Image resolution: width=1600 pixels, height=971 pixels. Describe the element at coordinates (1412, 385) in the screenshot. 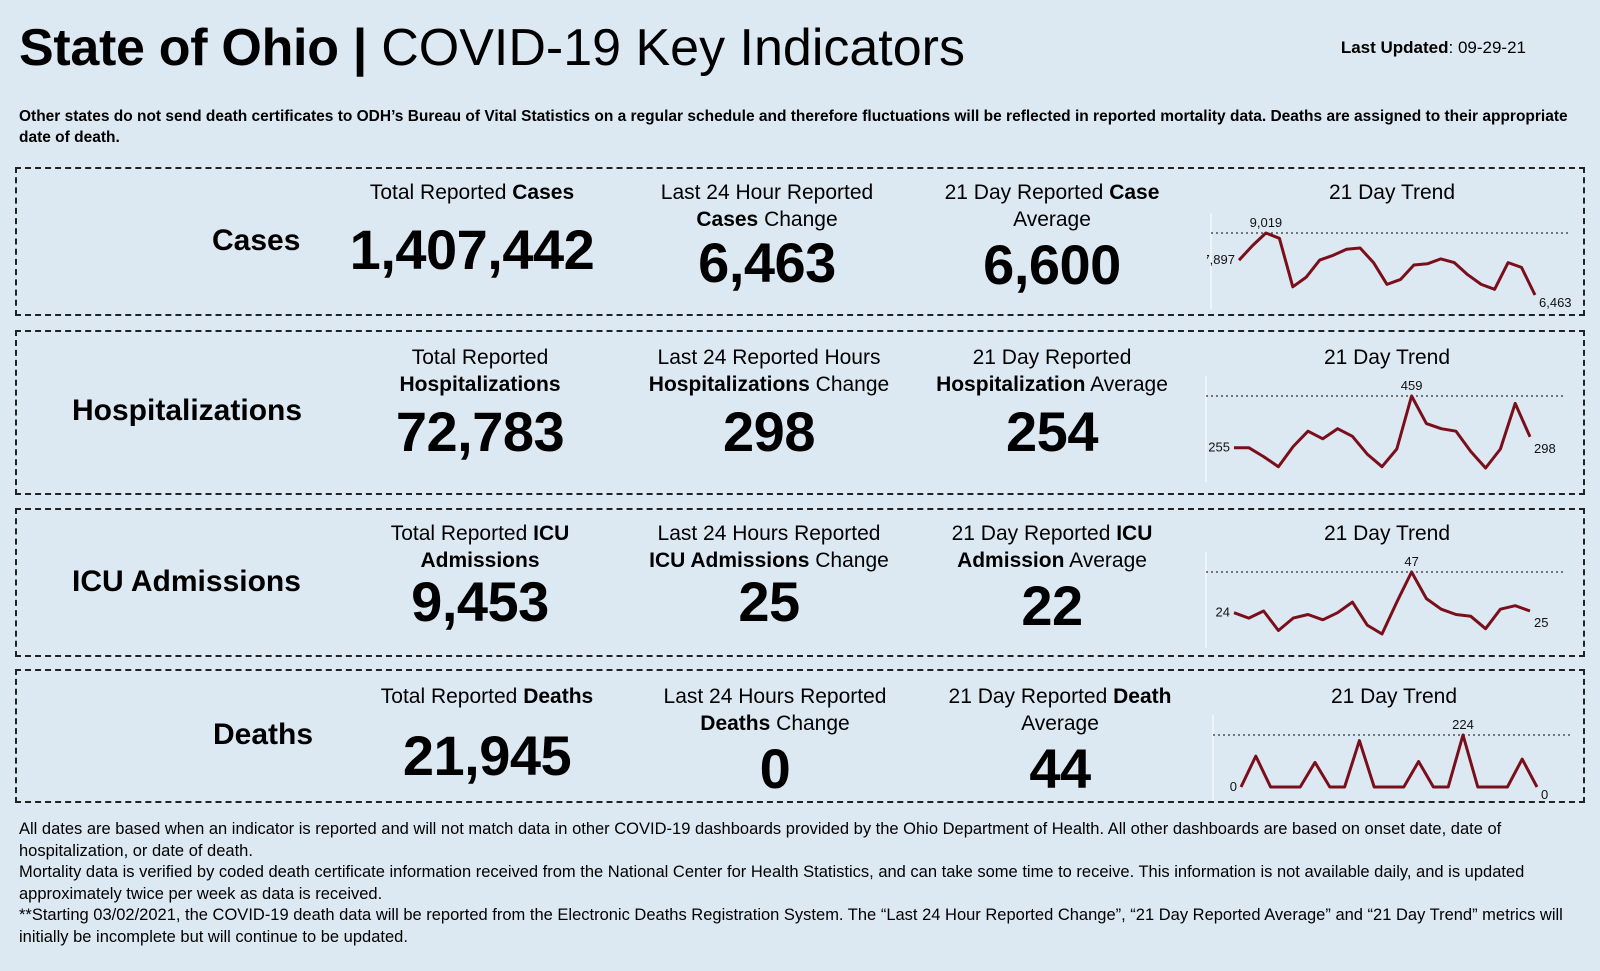

I see `trend-peak-label: 459` at that location.